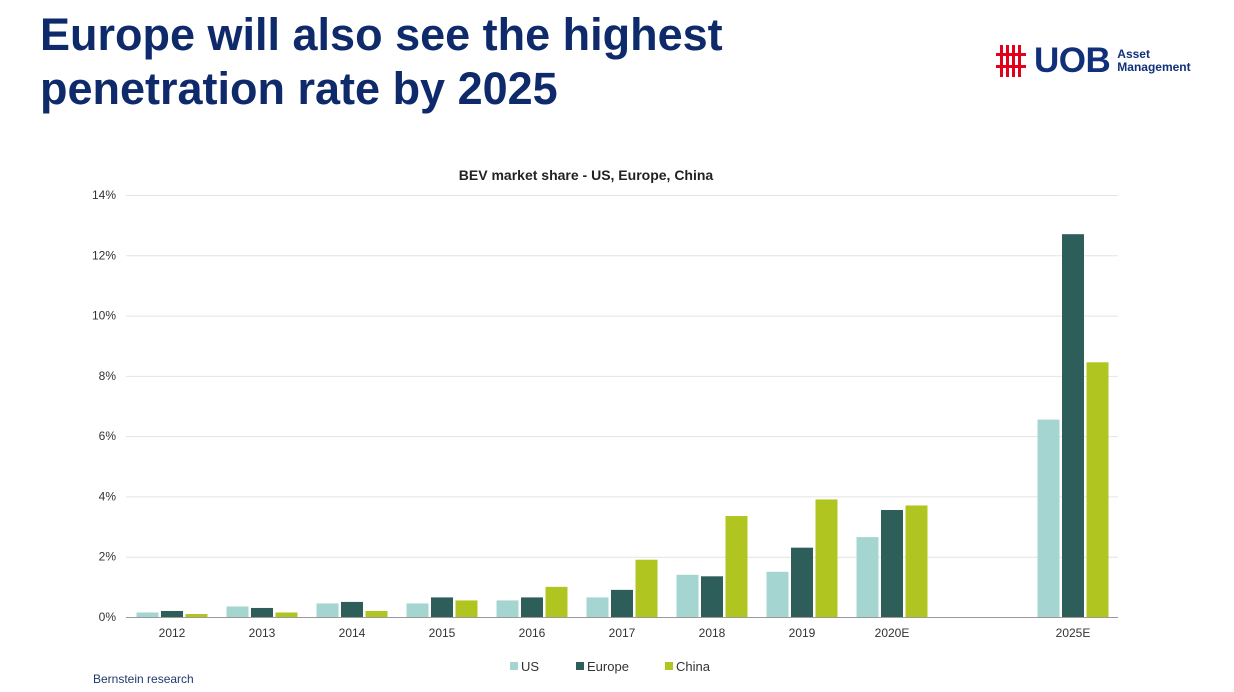 The height and width of the screenshot is (692, 1234). What do you see at coordinates (556, 601) in the screenshot?
I see `bar-china-2016` at bounding box center [556, 601].